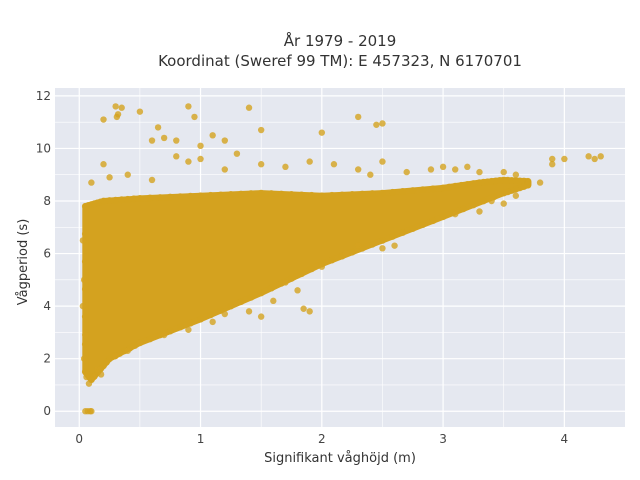  I want to click on y-axis-title: Vågperiod (s), so click(23, 262).